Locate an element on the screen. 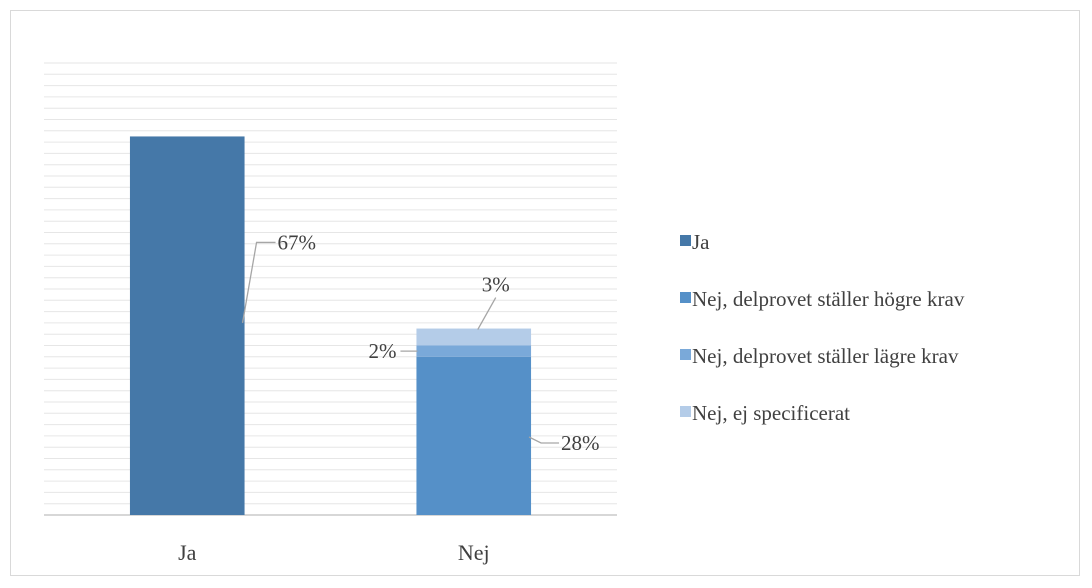  data-label: 3% is located at coordinates (496, 285).